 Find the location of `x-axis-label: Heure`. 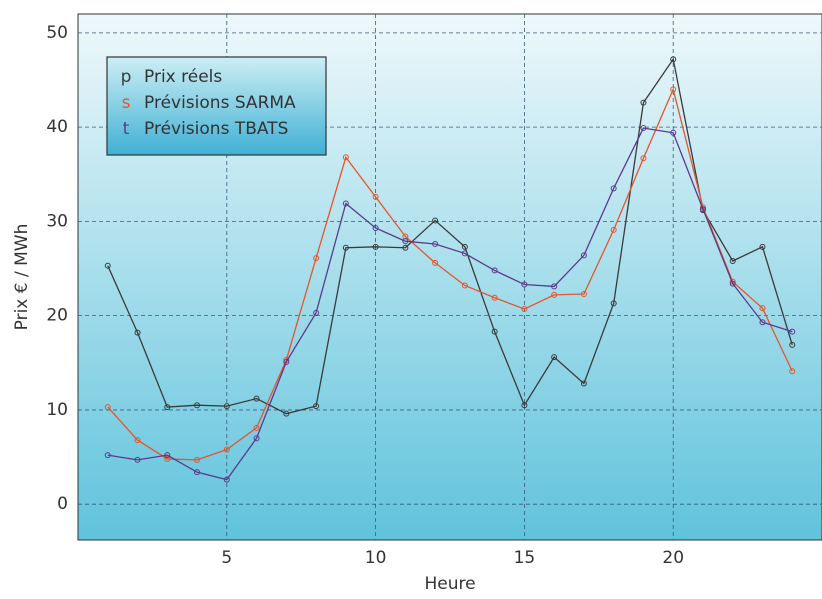

x-axis-label: Heure is located at coordinates (449, 584).